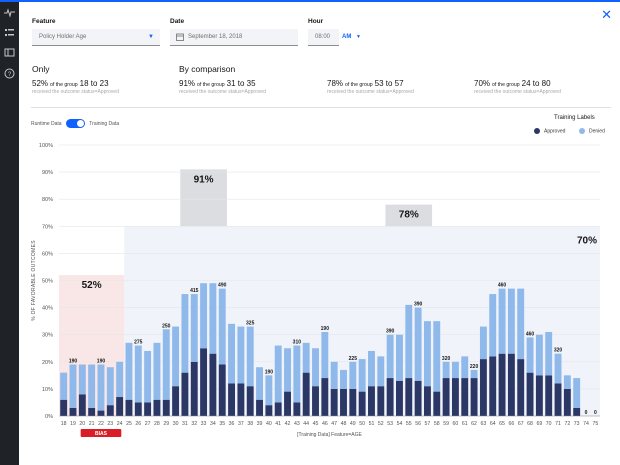 The height and width of the screenshot is (465, 620). What do you see at coordinates (362, 424) in the screenshot?
I see `x-tick-label: 50` at bounding box center [362, 424].